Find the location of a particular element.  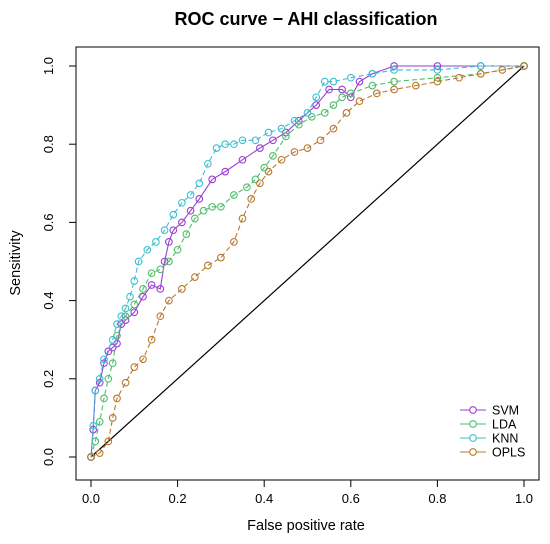

x-tick-label: 1.0 is located at coordinates (524, 498).